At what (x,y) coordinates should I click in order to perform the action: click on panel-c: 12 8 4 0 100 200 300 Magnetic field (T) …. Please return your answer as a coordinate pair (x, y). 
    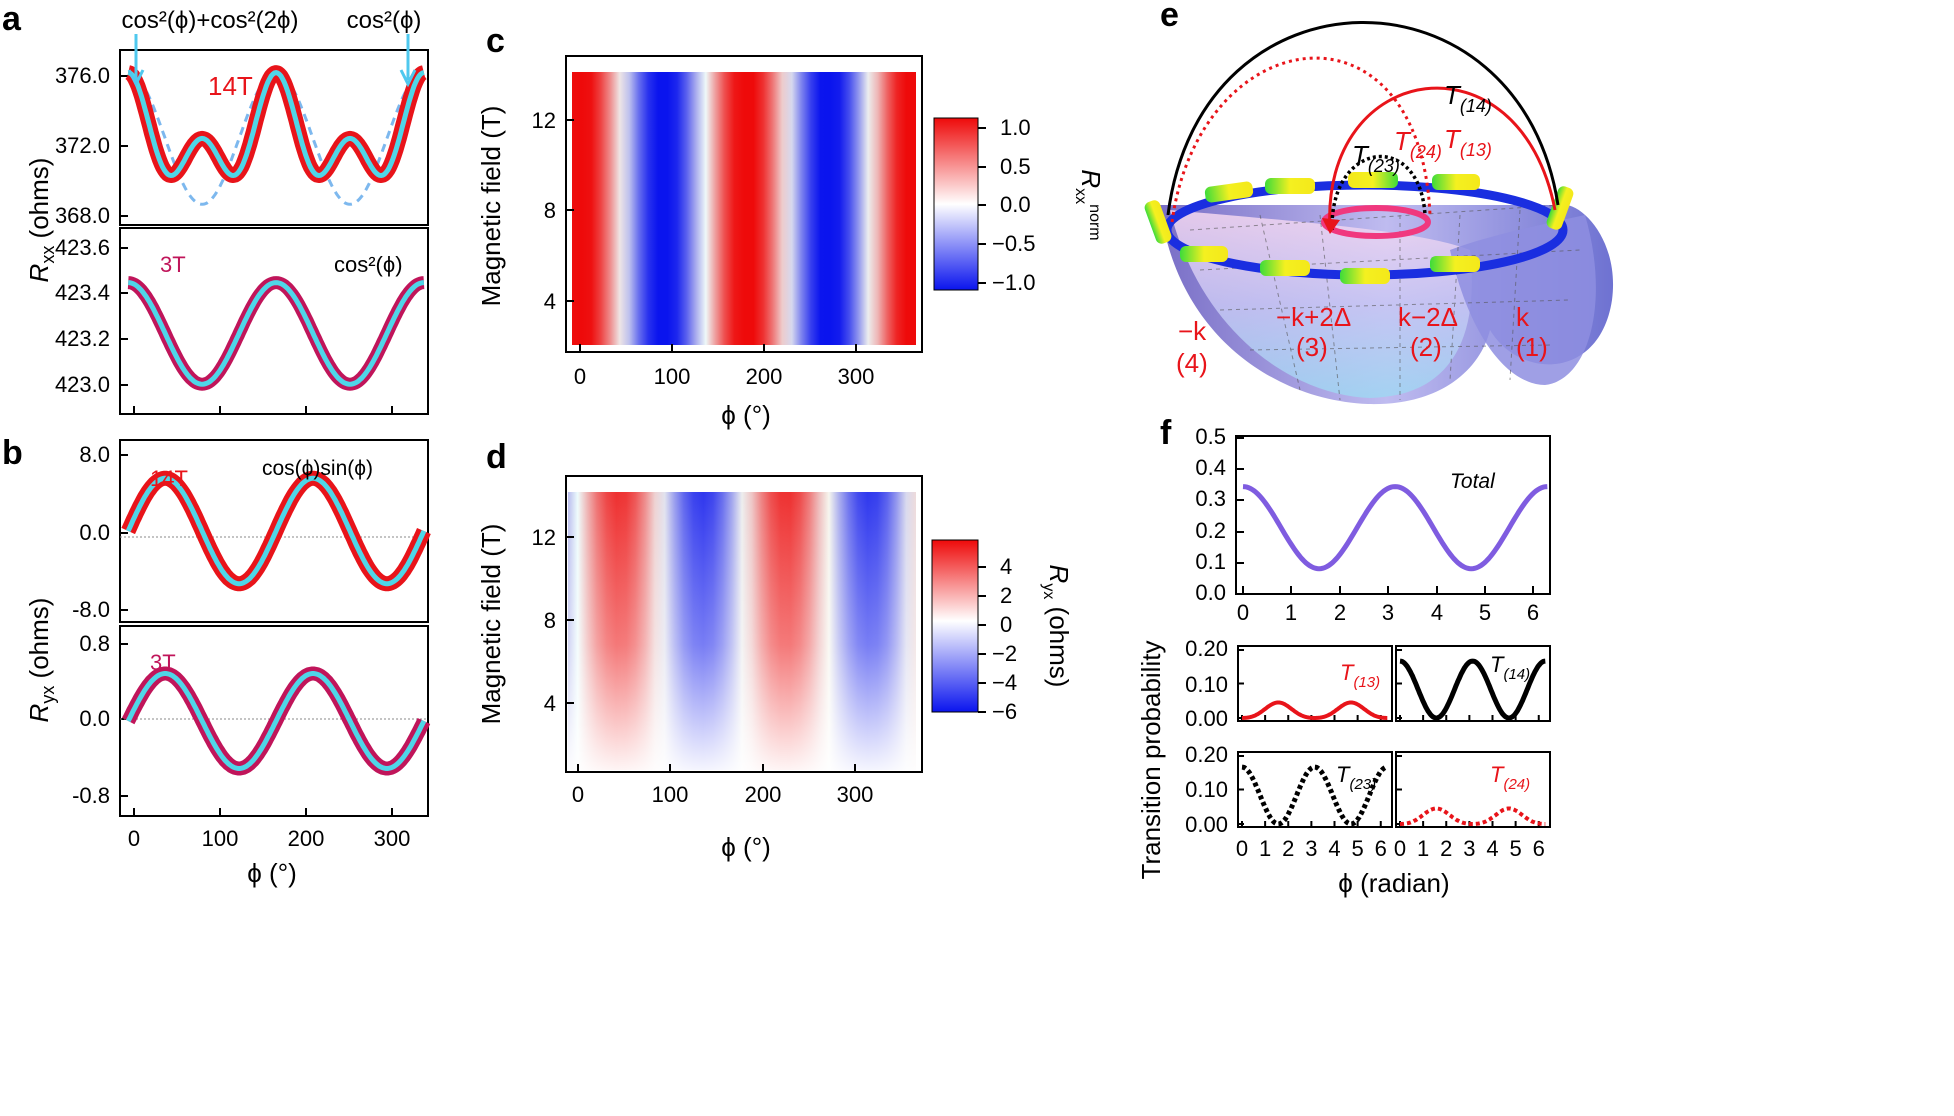
    Looking at the image, I should click on (791, 242).